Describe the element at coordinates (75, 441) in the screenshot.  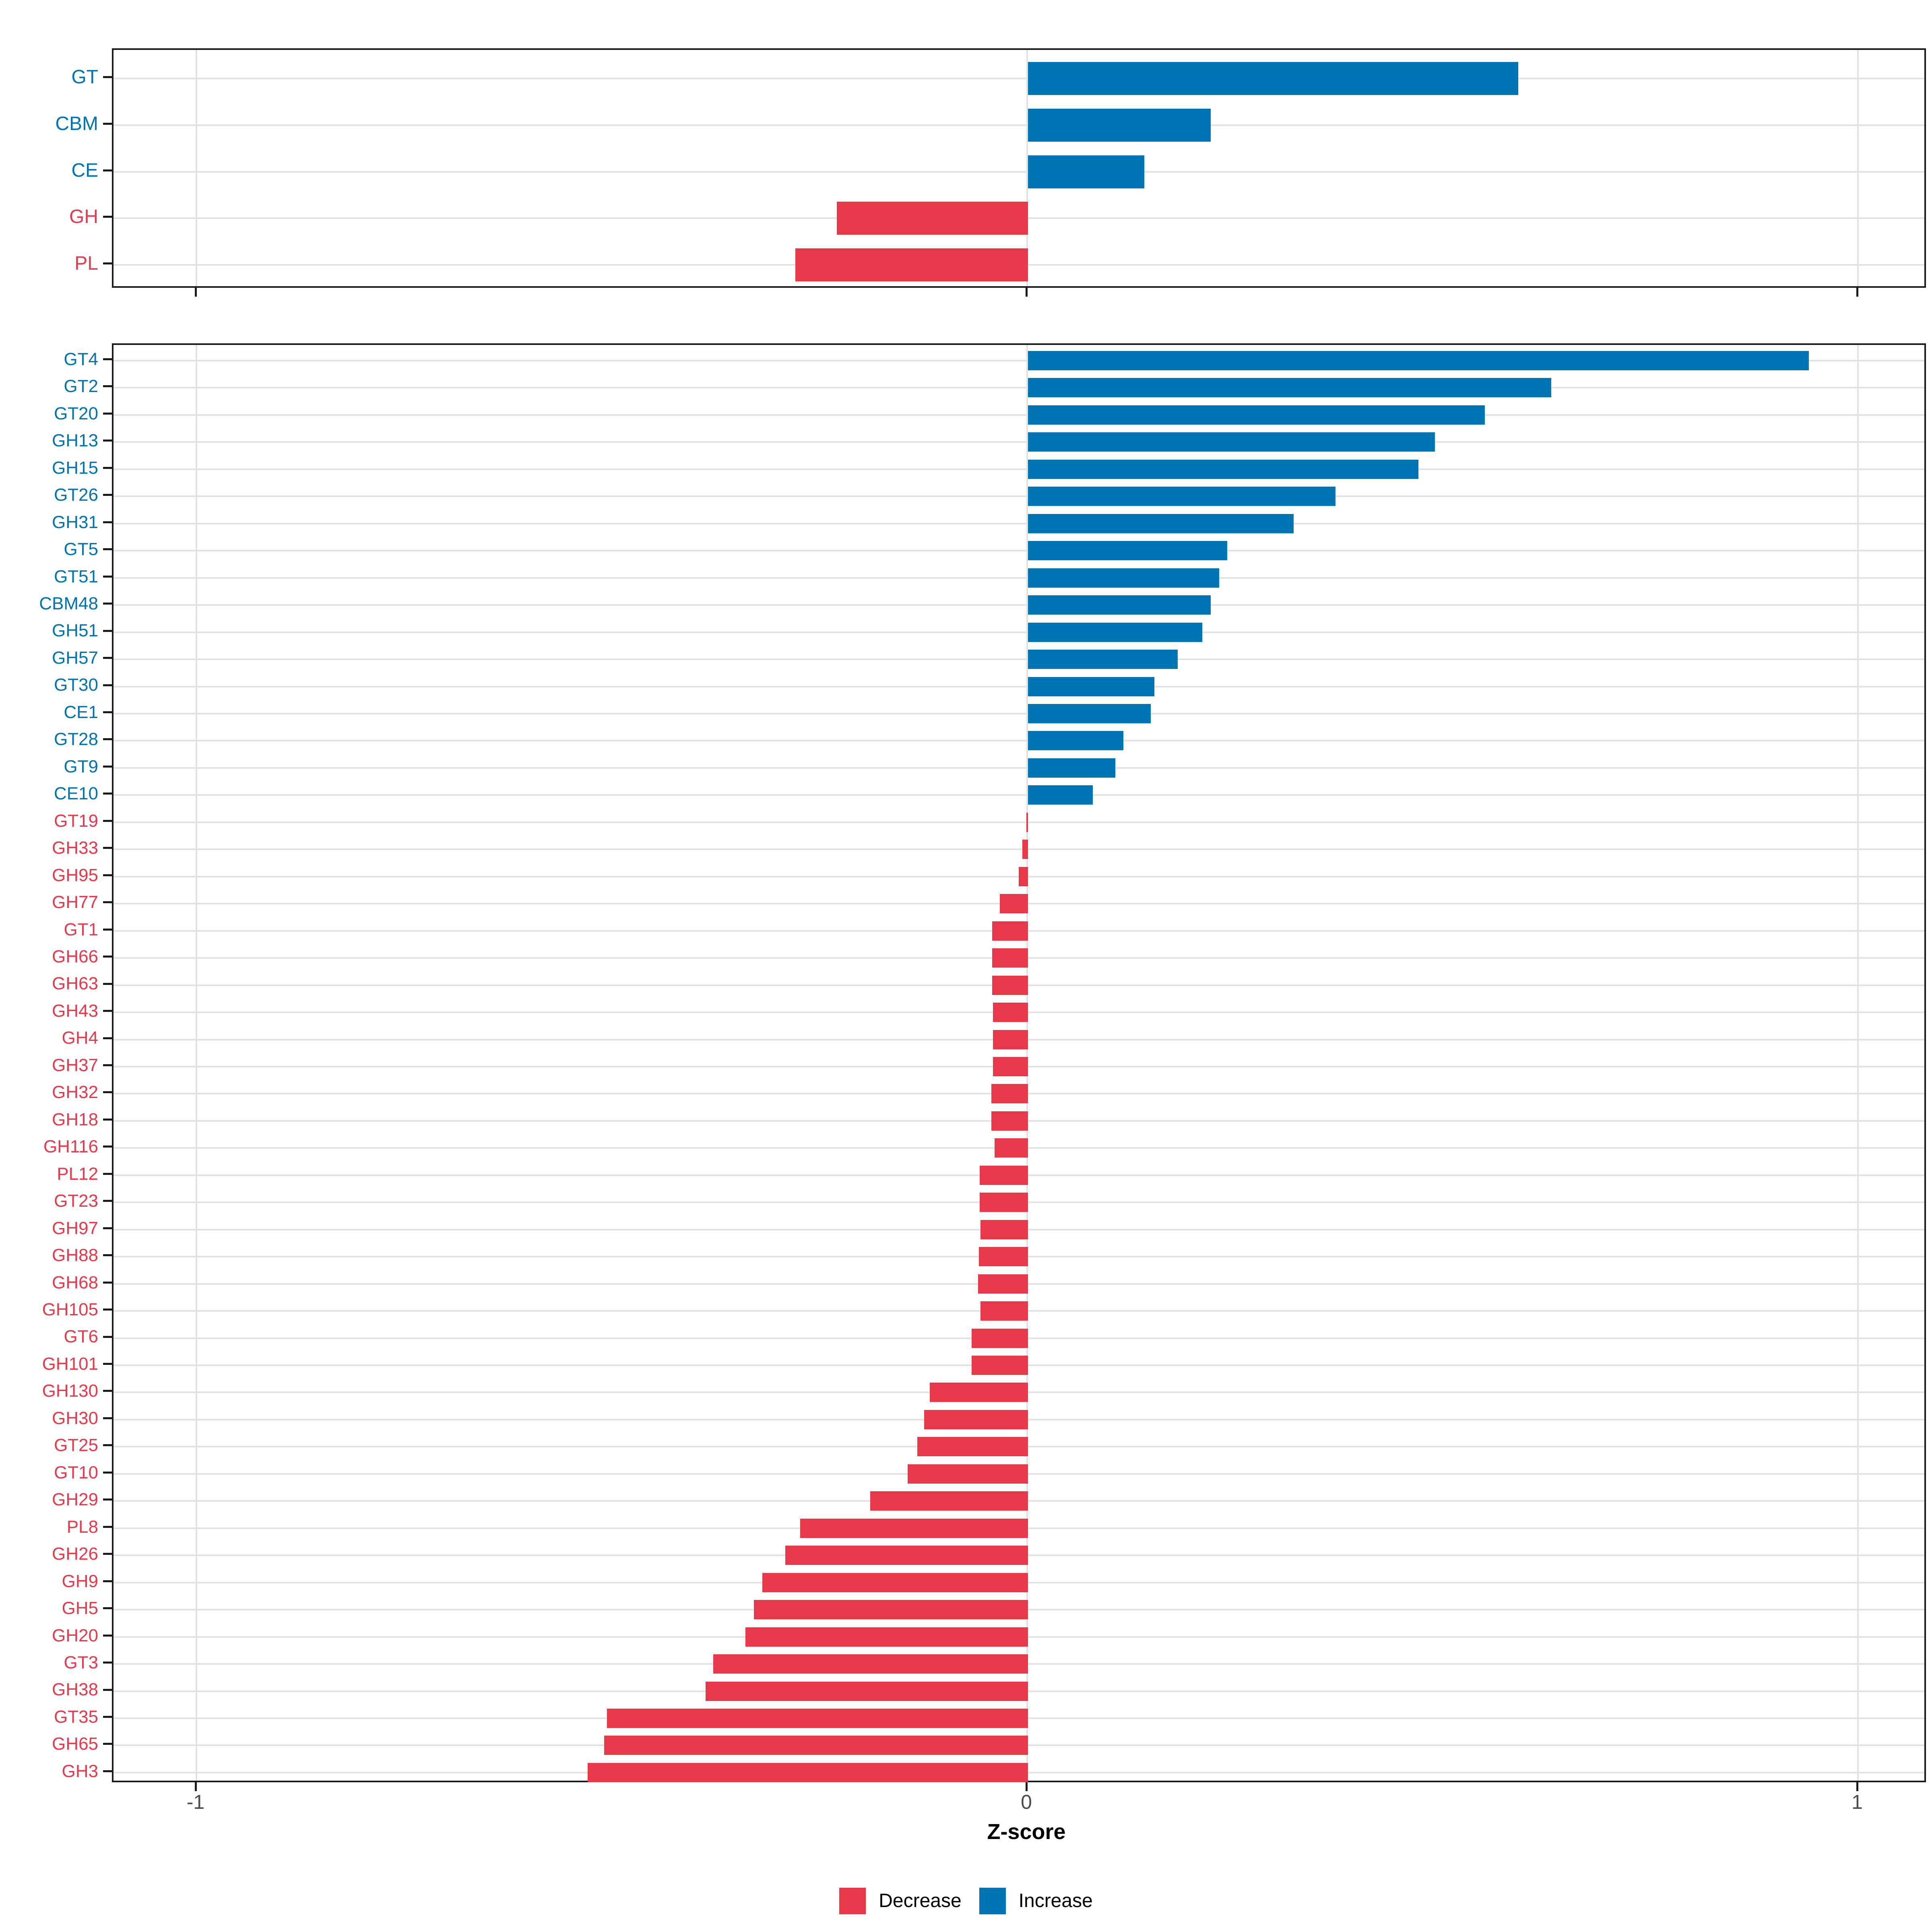
I see `y-axis-label-gh13: GH13` at that location.